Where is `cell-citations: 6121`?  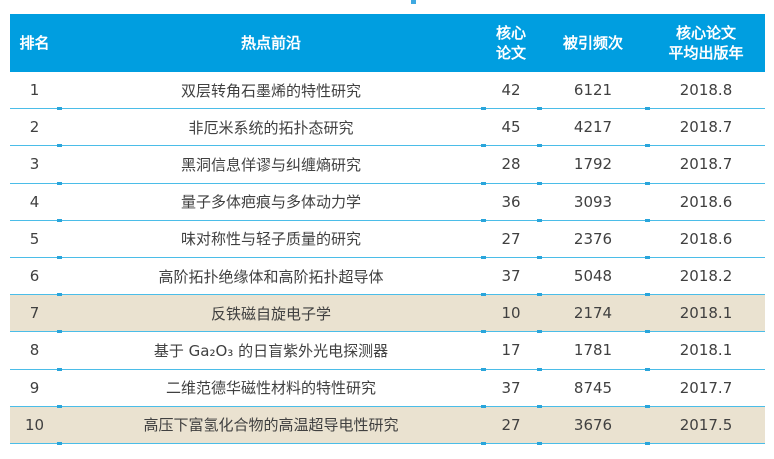
cell-citations: 6121 is located at coordinates (593, 90).